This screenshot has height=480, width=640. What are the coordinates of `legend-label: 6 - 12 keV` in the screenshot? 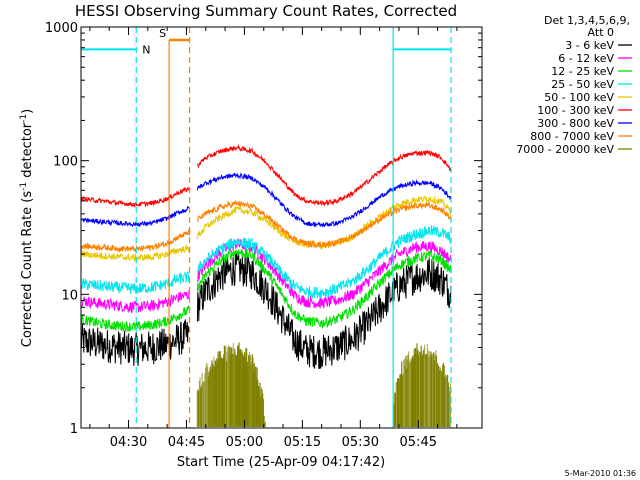 It's located at (586, 58).